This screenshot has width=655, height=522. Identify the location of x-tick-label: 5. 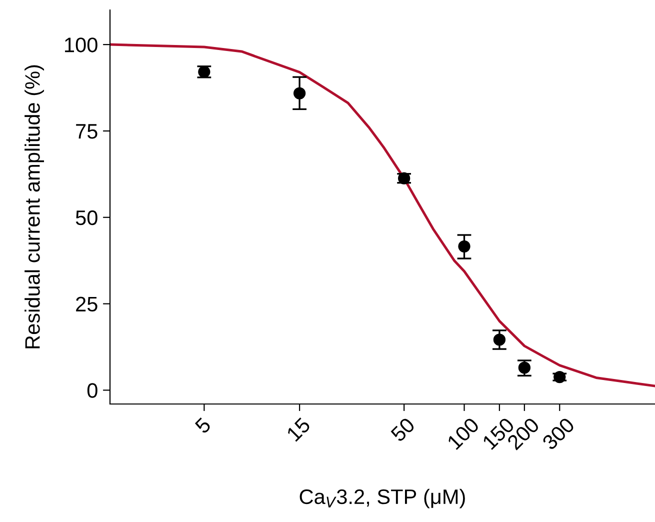
(203, 425).